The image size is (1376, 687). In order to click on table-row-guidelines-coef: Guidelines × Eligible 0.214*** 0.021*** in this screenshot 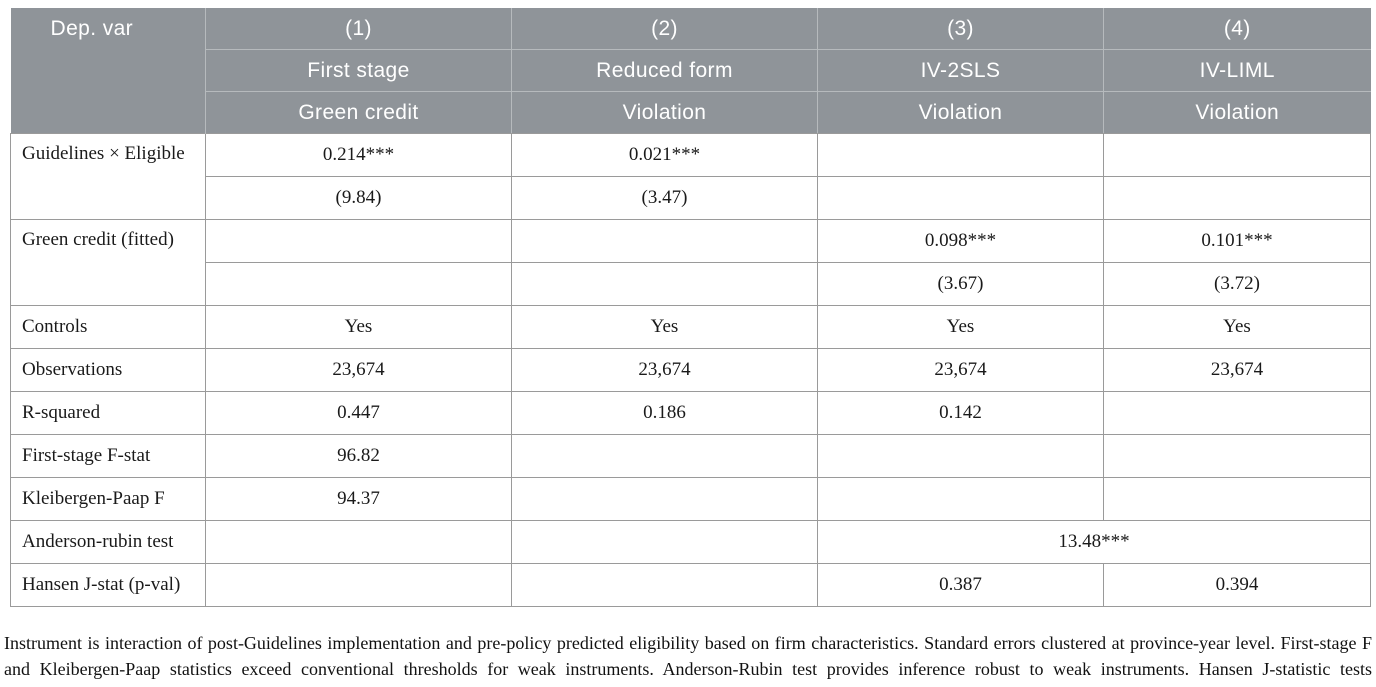, I will do `click(690, 176)`.